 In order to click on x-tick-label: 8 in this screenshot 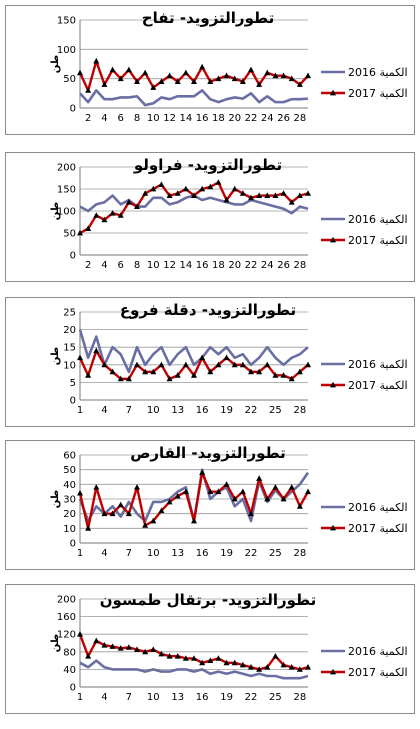, I will do `click(137, 118)`.